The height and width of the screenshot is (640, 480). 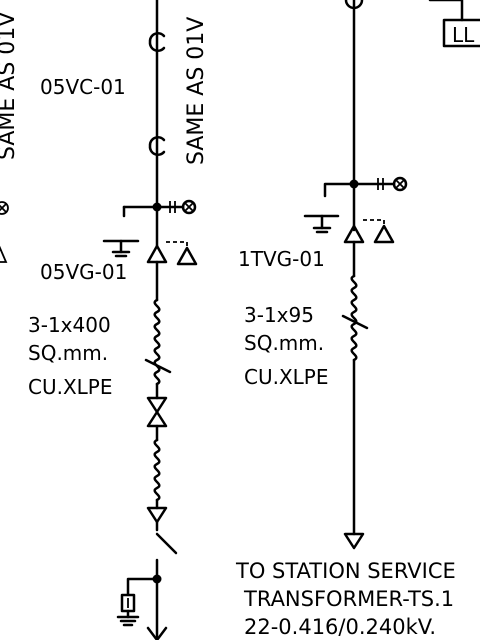 What do you see at coordinates (340, 627) in the screenshot?
I see `dest-line-3: 22-0.416/0.240kV.` at bounding box center [340, 627].